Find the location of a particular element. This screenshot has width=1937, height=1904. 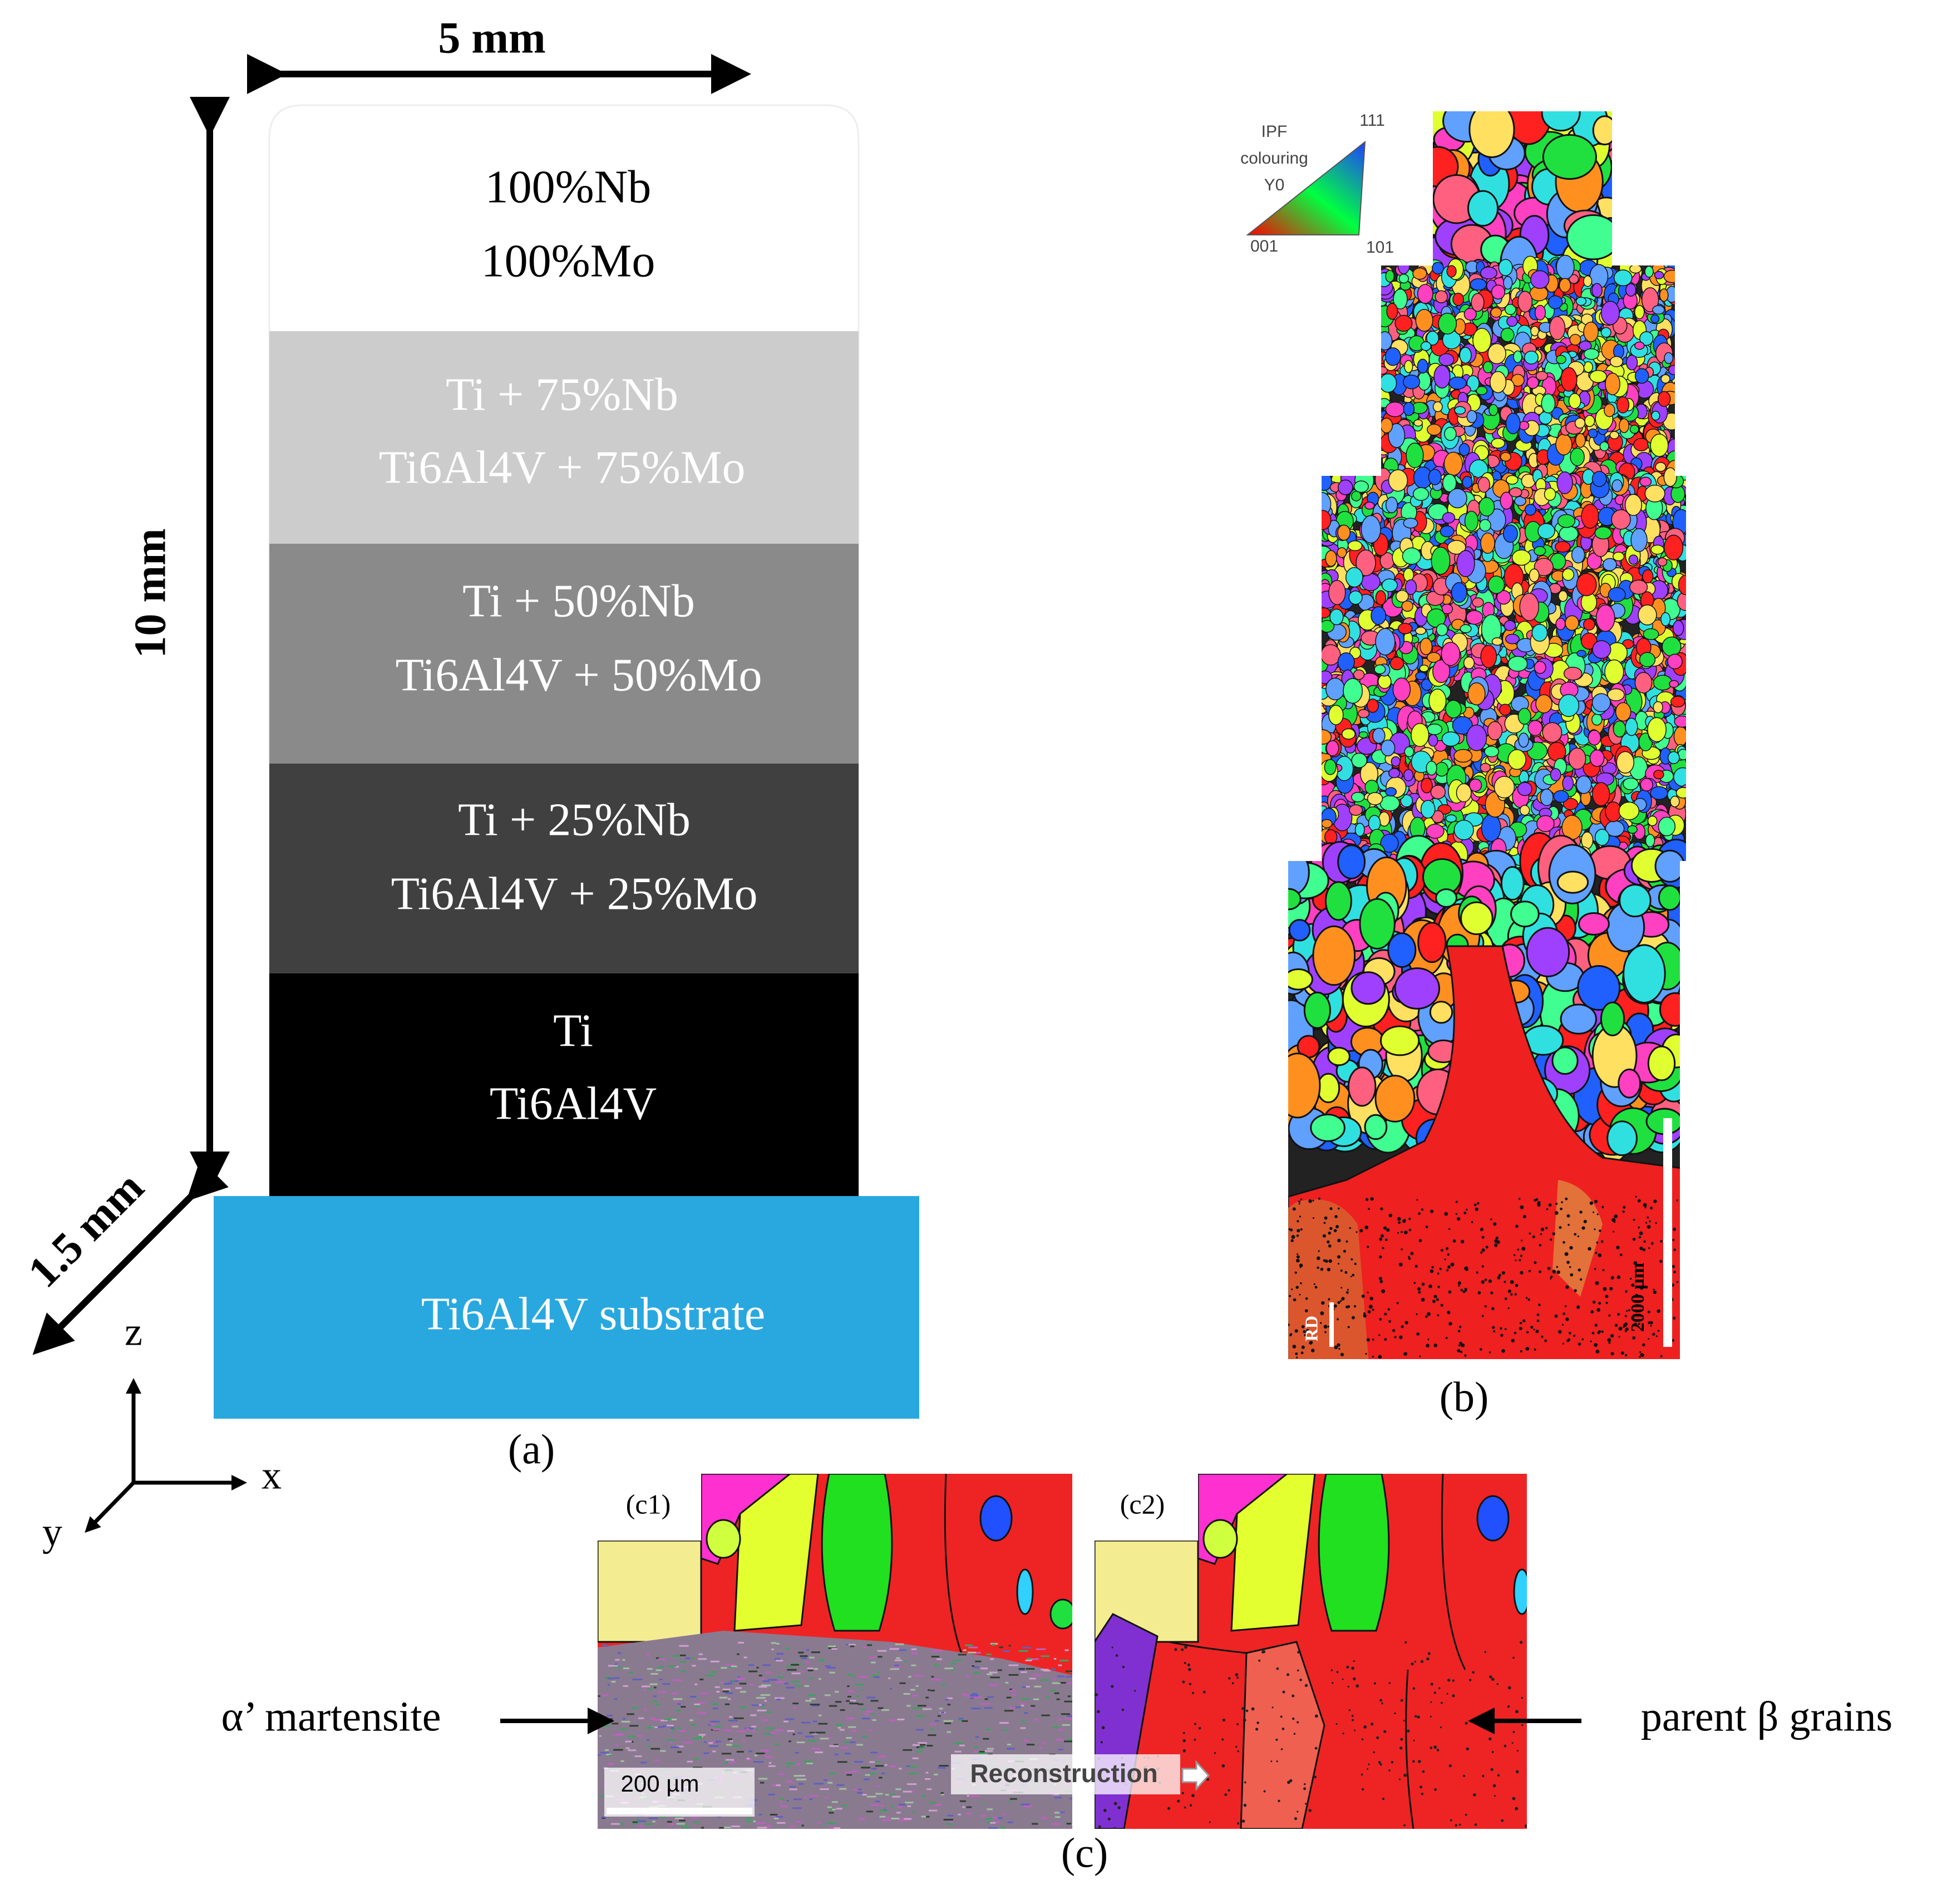

layer-text: Ti6Al4V + 50%Mo is located at coordinates (579, 675).